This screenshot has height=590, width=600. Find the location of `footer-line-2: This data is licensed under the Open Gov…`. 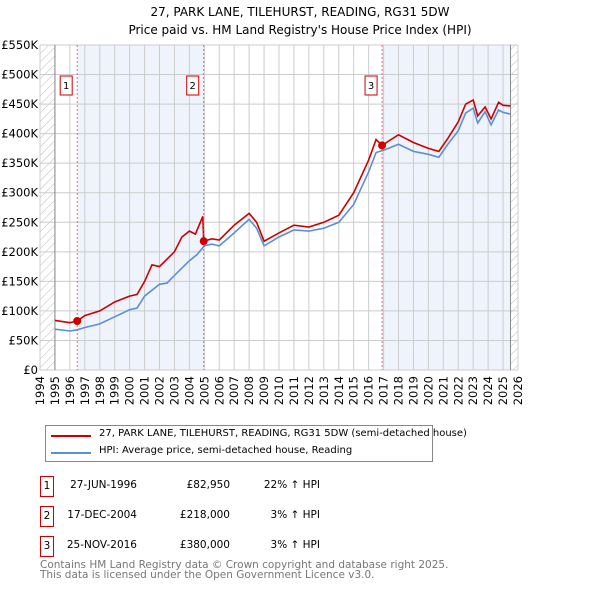

footer-line-2: This data is licensed under the Open Gov… is located at coordinates (207, 575).